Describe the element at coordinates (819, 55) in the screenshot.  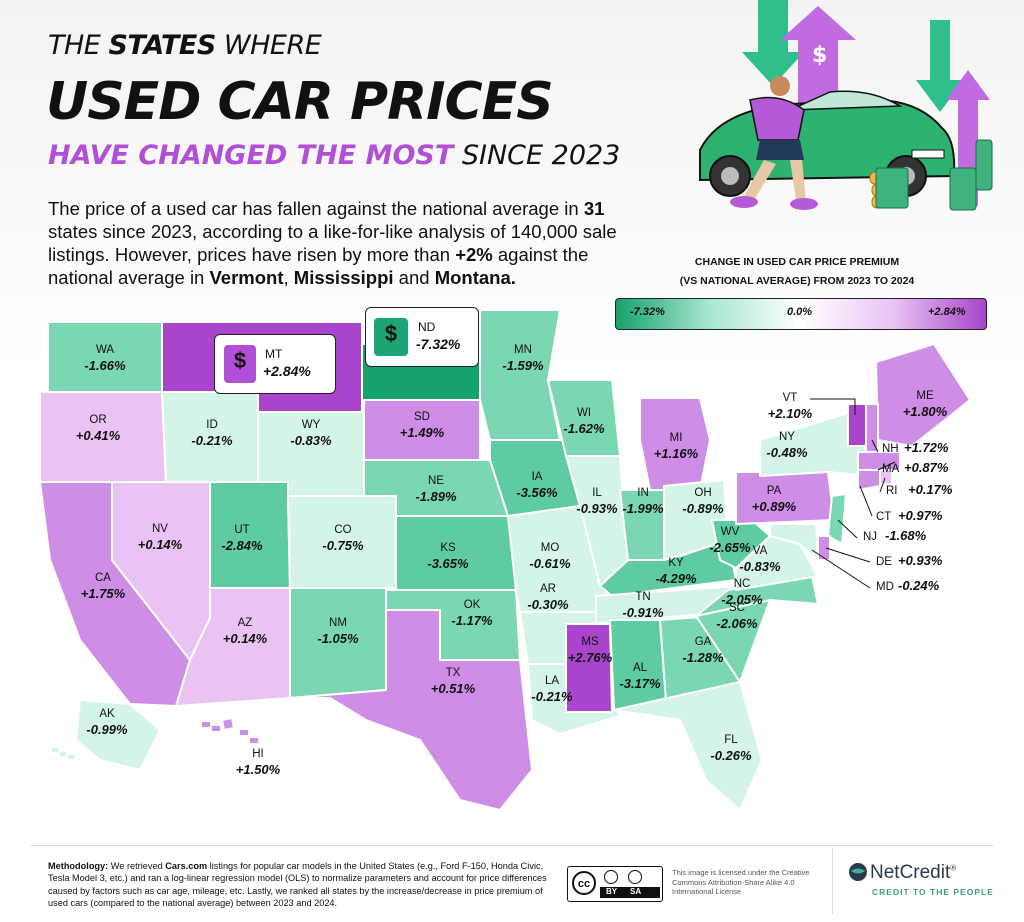
I see `dollar-icon: $` at that location.